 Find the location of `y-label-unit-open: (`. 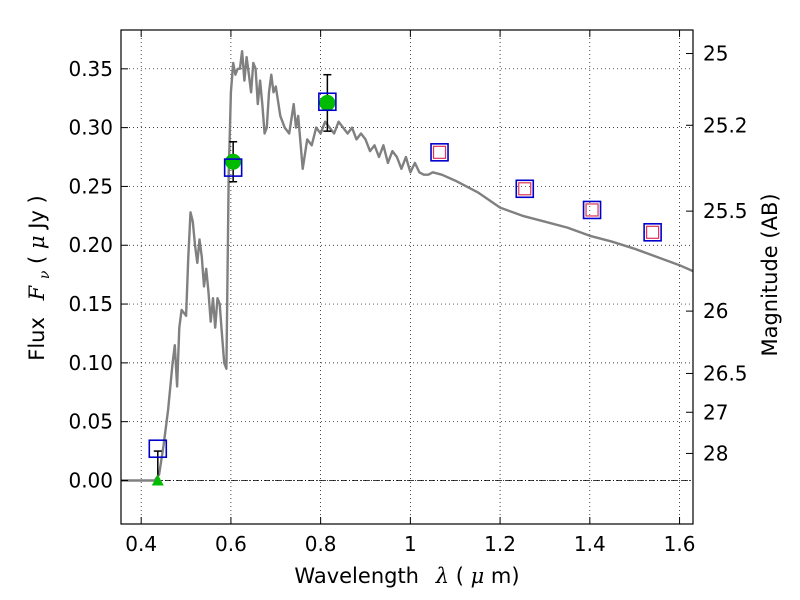

y-label-unit-open: ( is located at coordinates (37, 256).